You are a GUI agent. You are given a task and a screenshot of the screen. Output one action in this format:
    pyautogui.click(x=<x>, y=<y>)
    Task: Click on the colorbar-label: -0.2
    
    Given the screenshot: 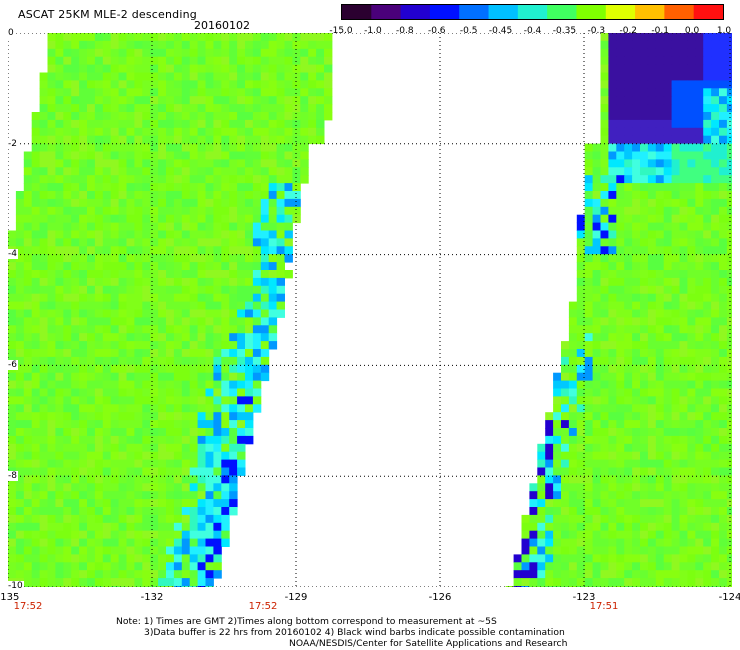 What is the action you would take?
    pyautogui.click(x=628, y=31)
    